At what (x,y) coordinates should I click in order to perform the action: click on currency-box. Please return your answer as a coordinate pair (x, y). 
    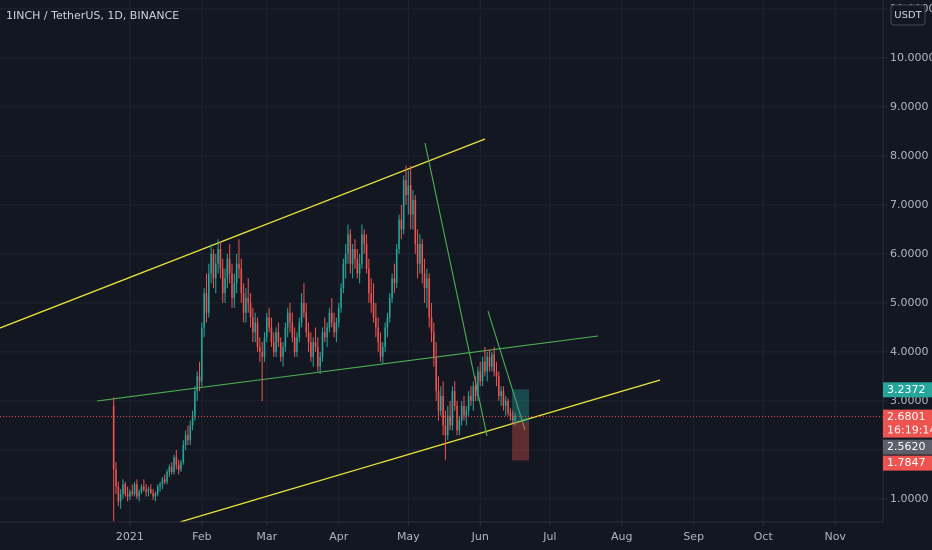
    Looking at the image, I should click on (908, 15).